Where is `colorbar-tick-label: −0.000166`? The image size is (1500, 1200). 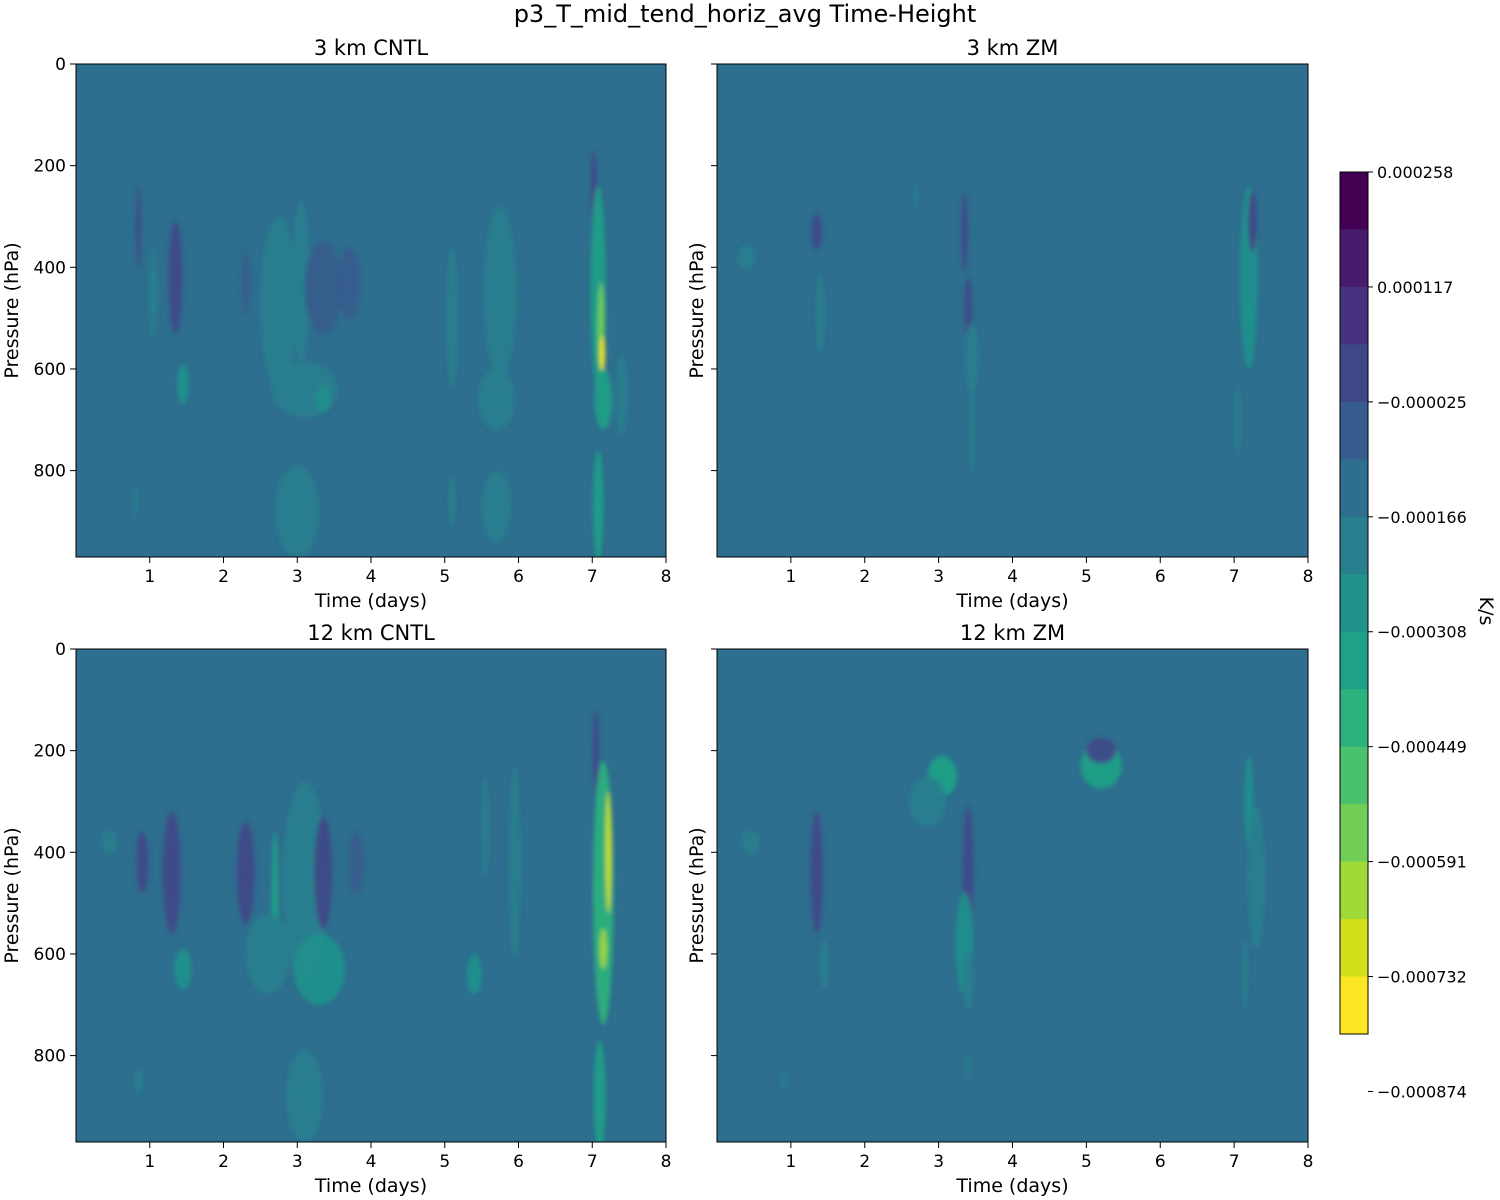 colorbar-tick-label: −0.000166 is located at coordinates (1422, 517).